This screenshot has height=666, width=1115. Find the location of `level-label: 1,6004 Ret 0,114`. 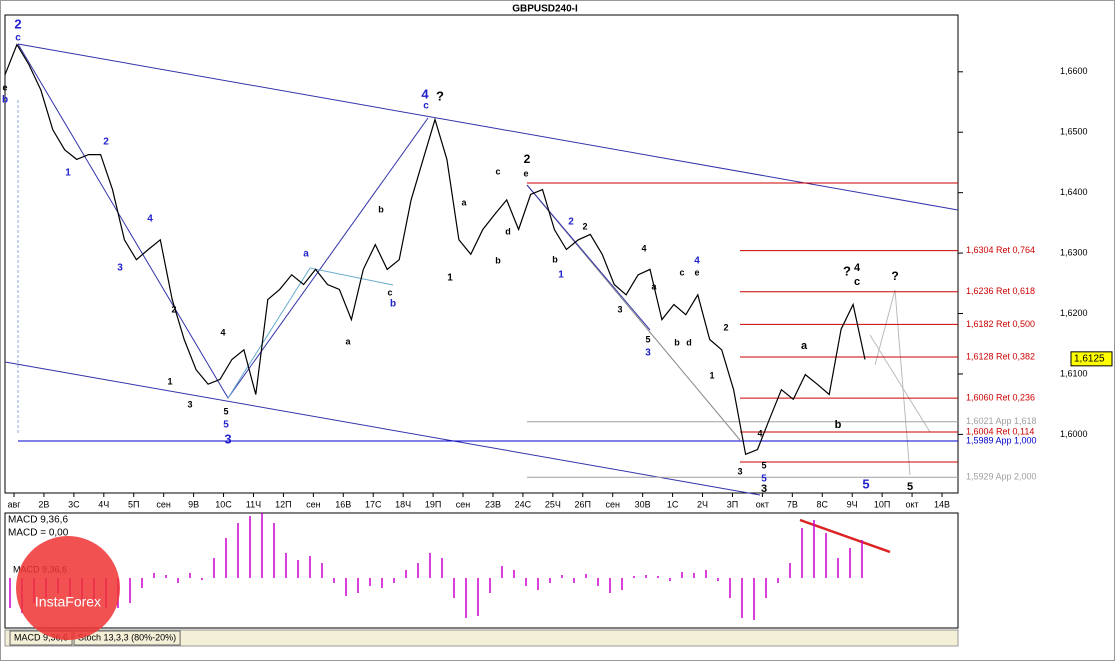

level-label: 1,6004 Ret 0,114 is located at coordinates (1000, 431).